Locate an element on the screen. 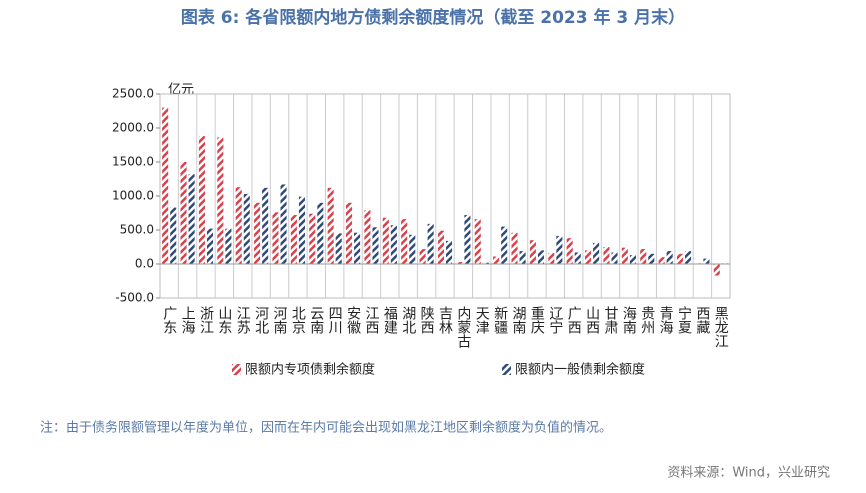  x-tick-label: 宁夏 is located at coordinates (684, 319).